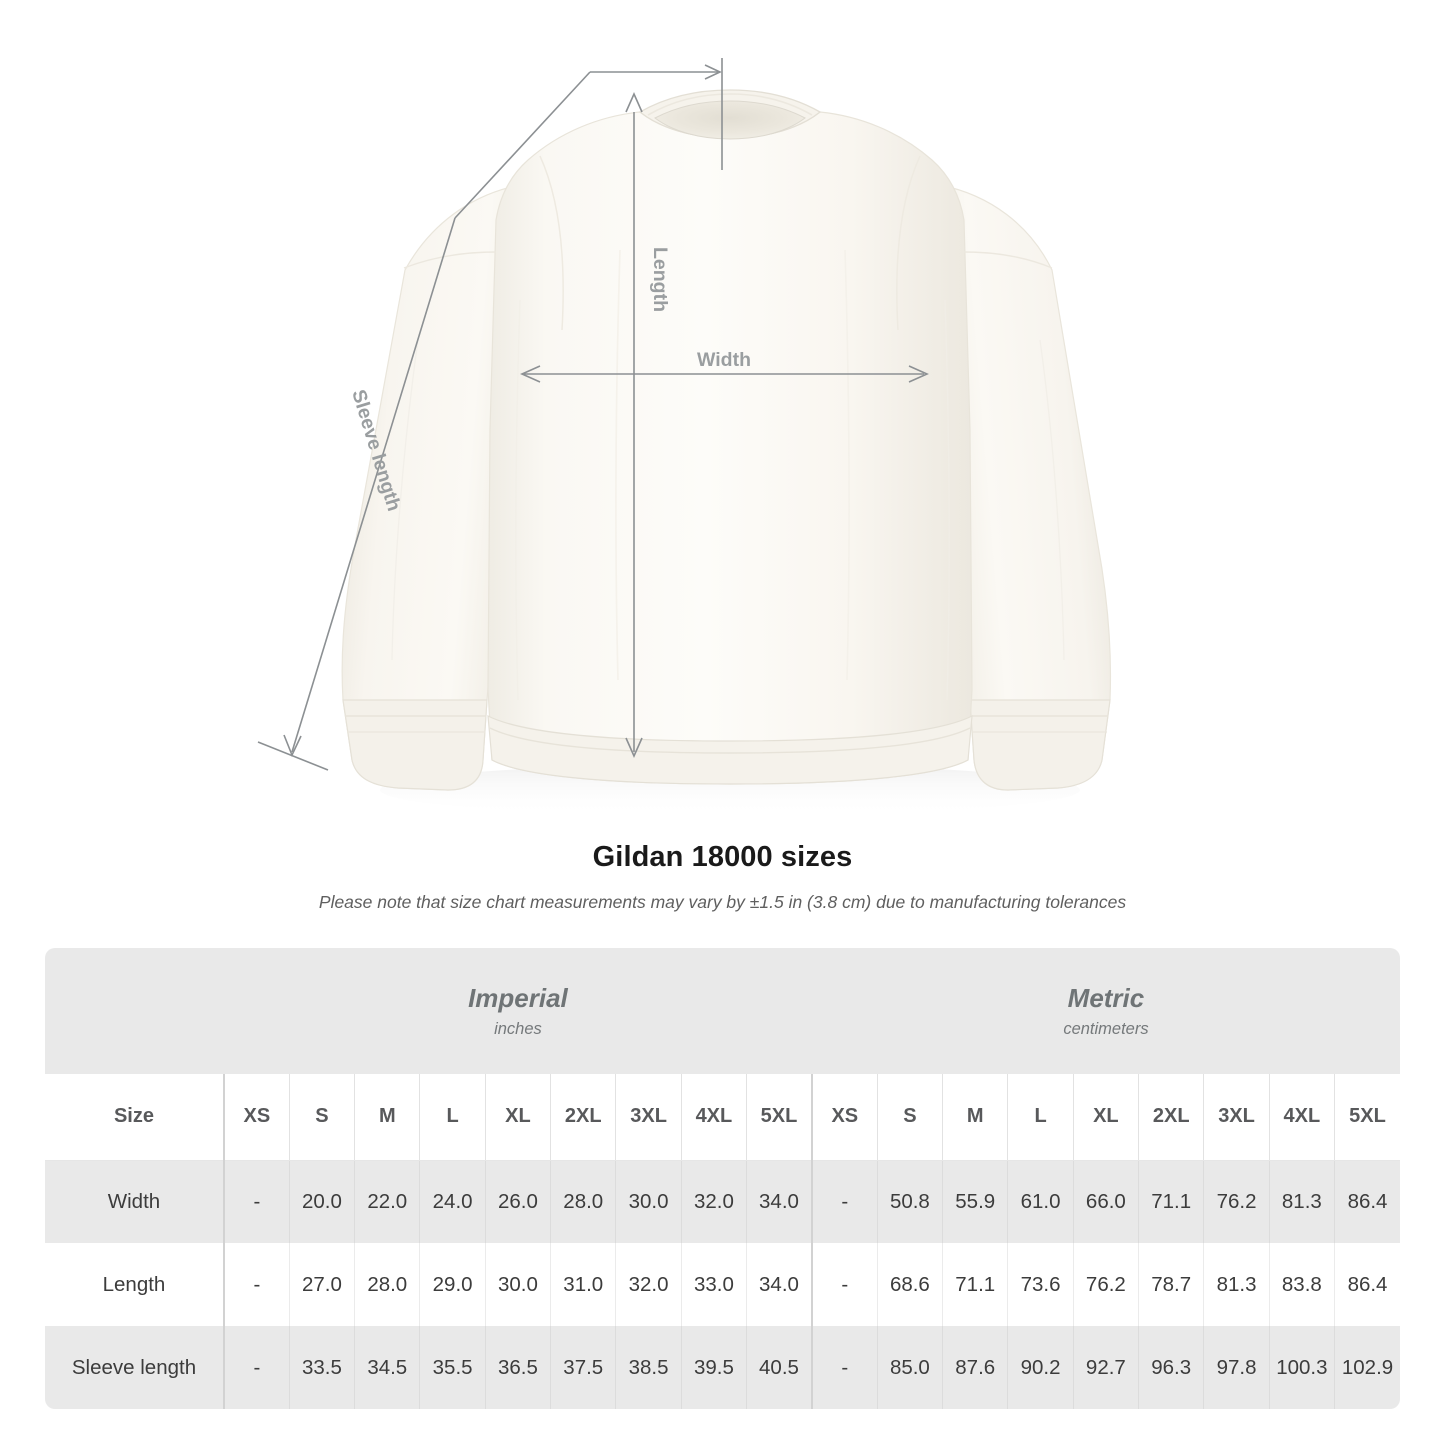 The image size is (1445, 1445). What do you see at coordinates (1040, 1367) in the screenshot?
I see `cell-sleeve-metric-l: 90.2` at bounding box center [1040, 1367].